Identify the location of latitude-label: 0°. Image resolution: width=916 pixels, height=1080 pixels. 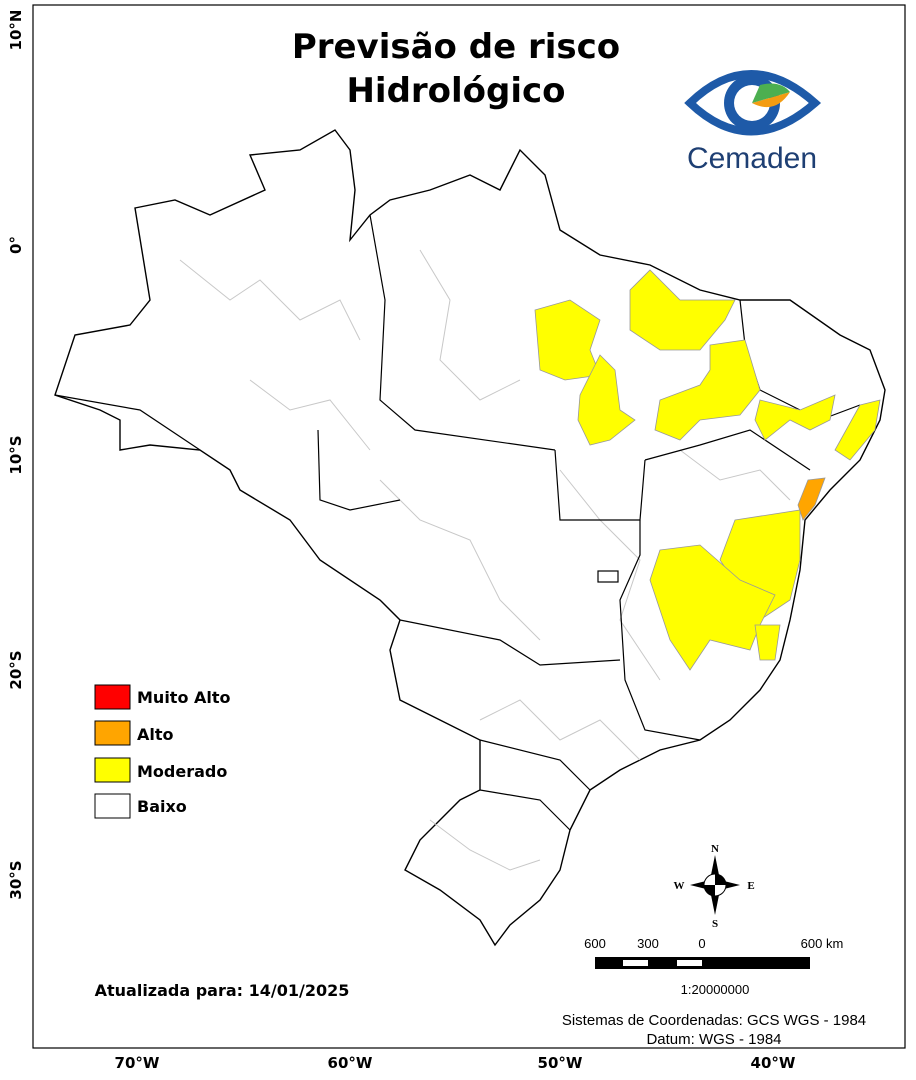
(16, 245).